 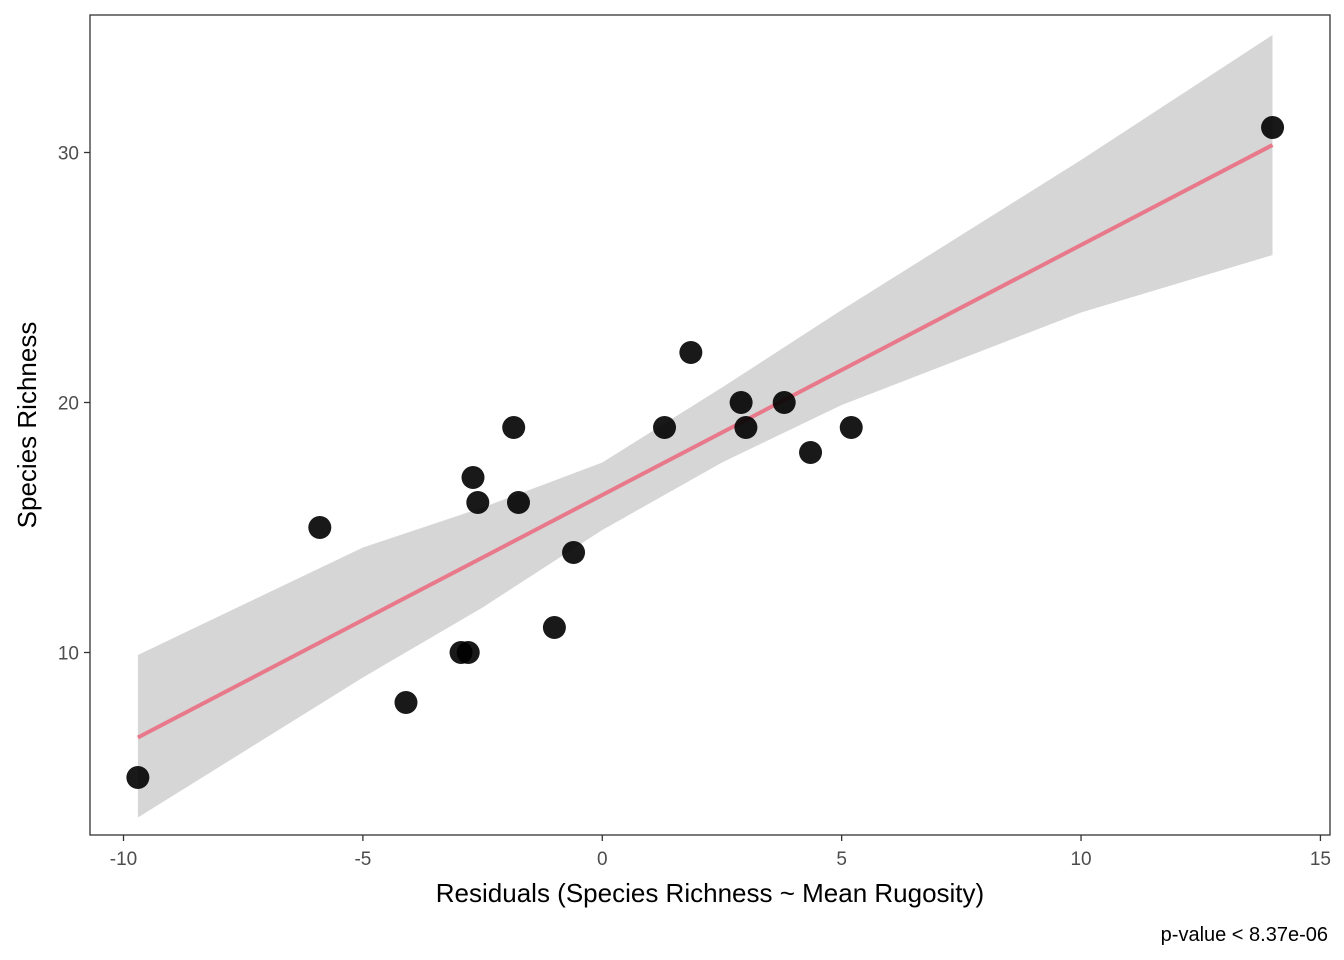 What do you see at coordinates (68, 154) in the screenshot?
I see `y-tick-label: 30` at bounding box center [68, 154].